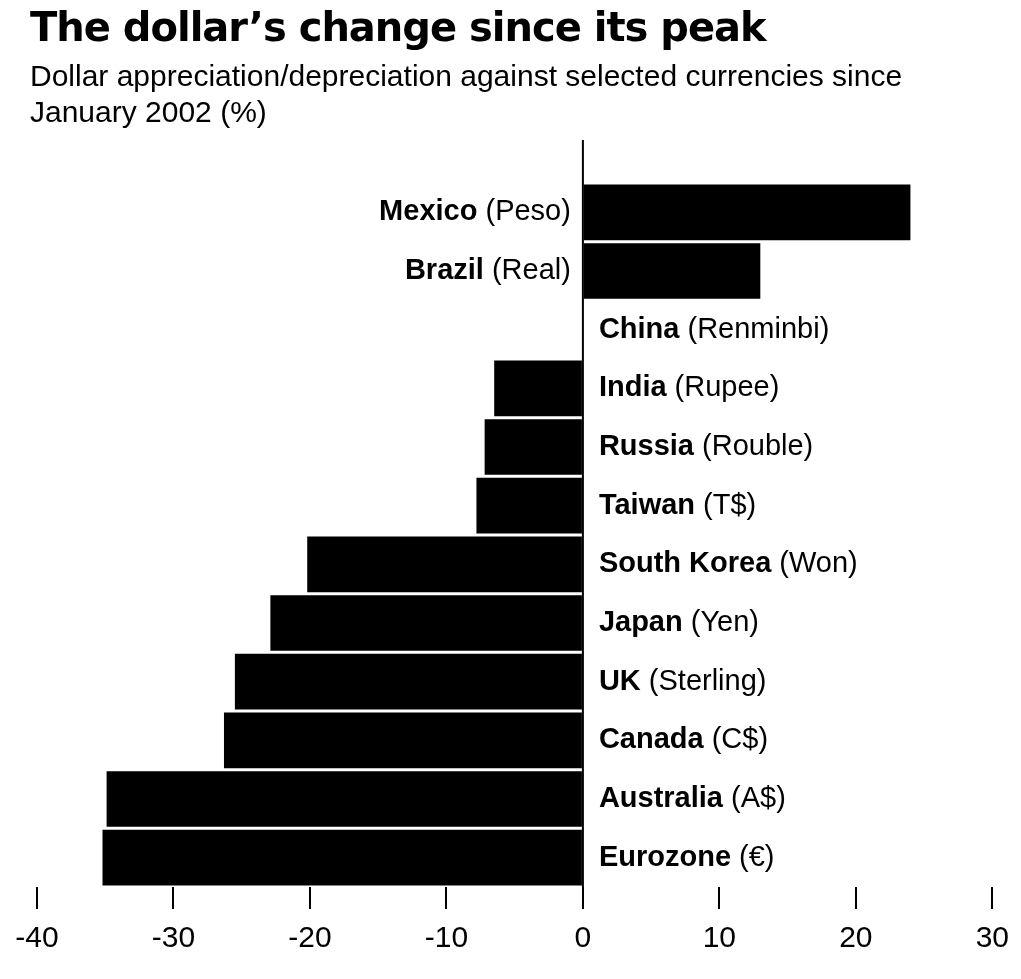 The image size is (1021, 979). Describe the element at coordinates (398, 27) in the screenshot. I see `chart-title: The dollar’s change since its peak` at that location.